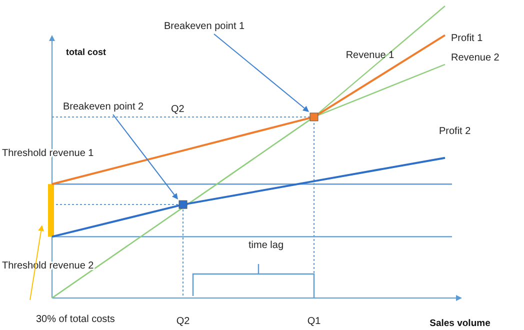  Describe the element at coordinates (178, 109) in the screenshot. I see `annotation: Q2` at that location.